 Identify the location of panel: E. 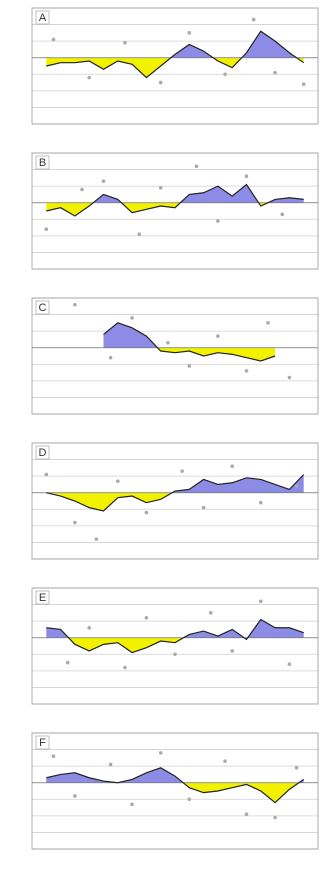
(175, 646).